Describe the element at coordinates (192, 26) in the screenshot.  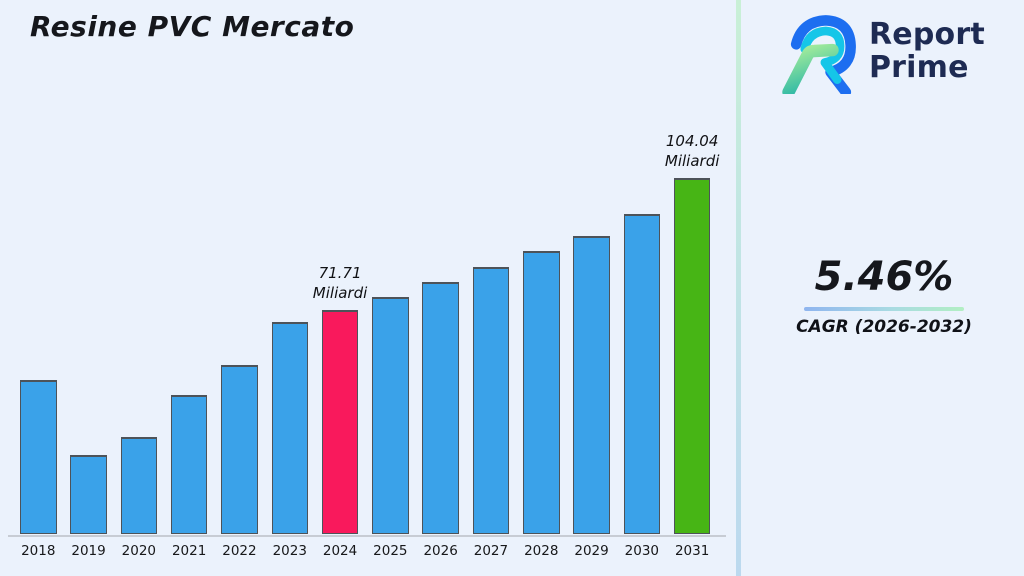
I see `page-title: Resine PVC Mercato` at that location.